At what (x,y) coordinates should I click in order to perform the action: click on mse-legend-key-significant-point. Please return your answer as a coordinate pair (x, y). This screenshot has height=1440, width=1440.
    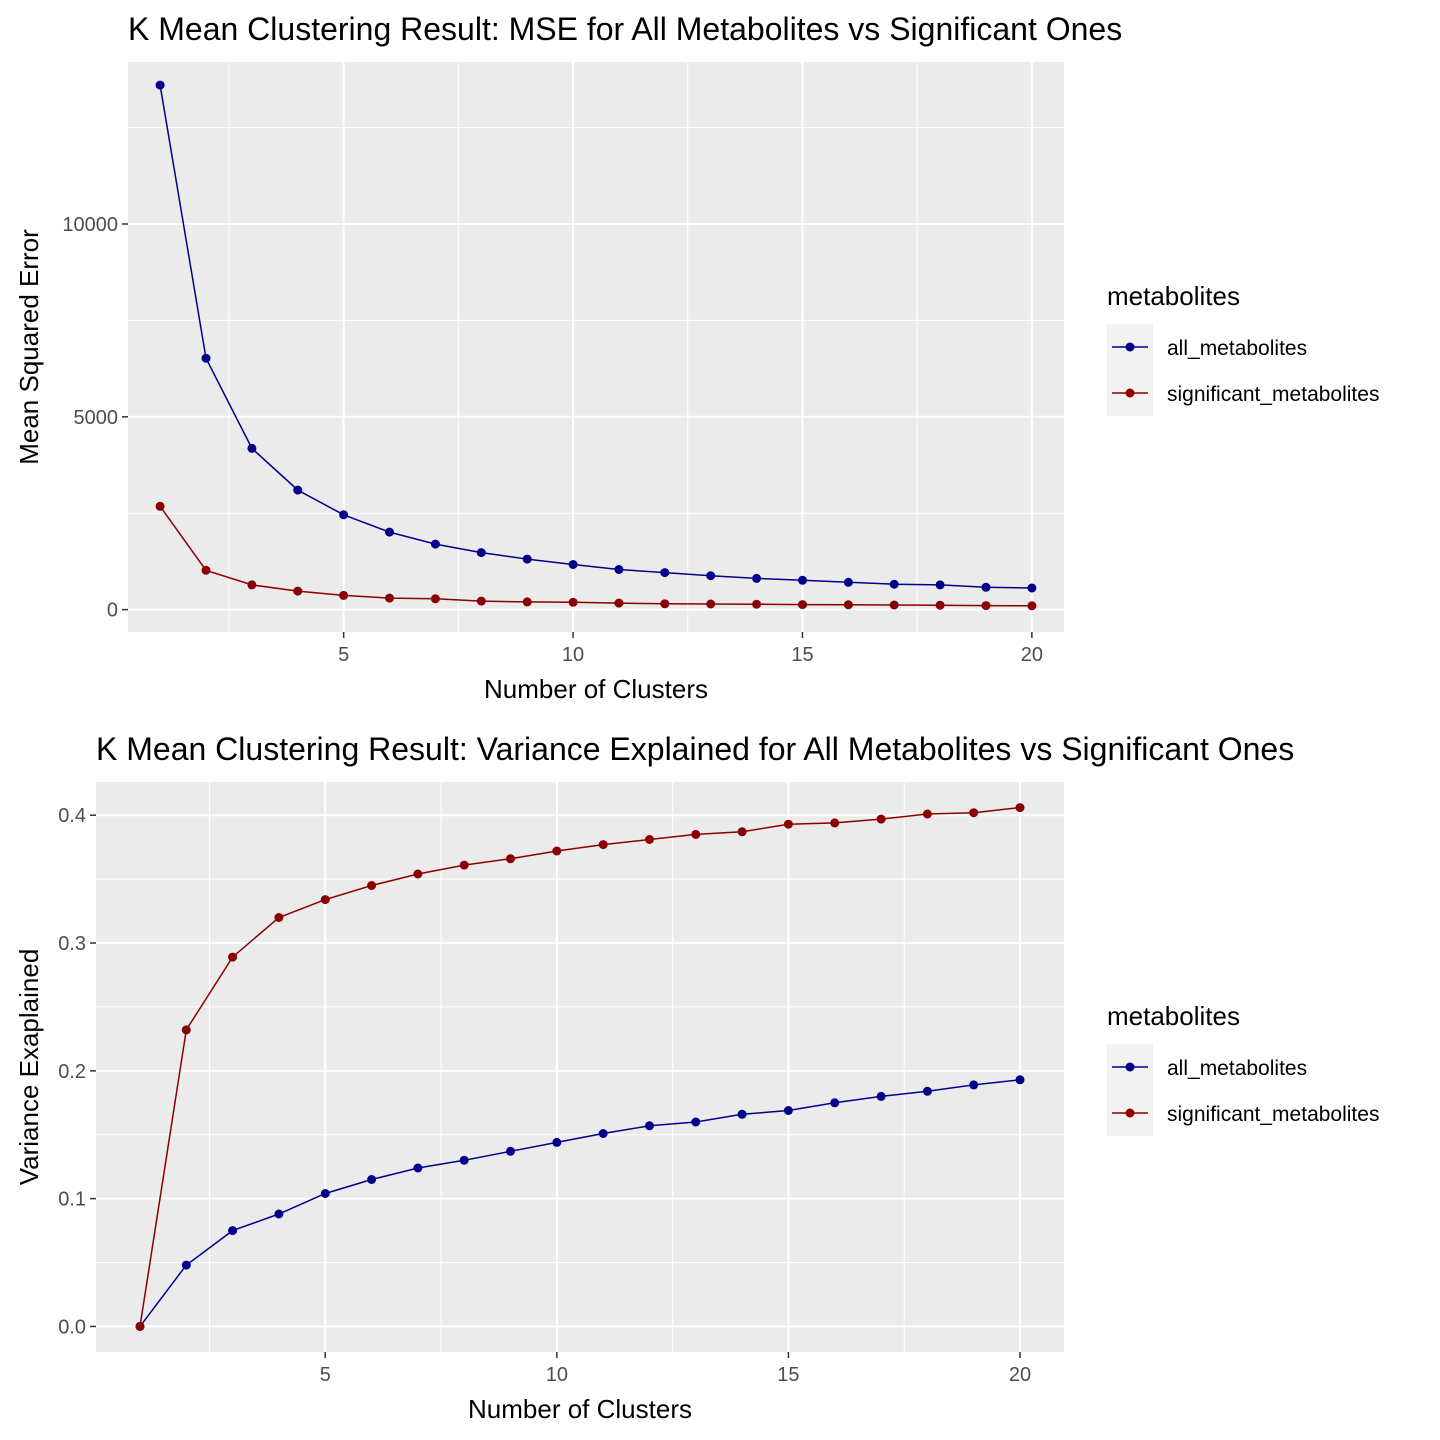
    Looking at the image, I should click on (1130, 393).